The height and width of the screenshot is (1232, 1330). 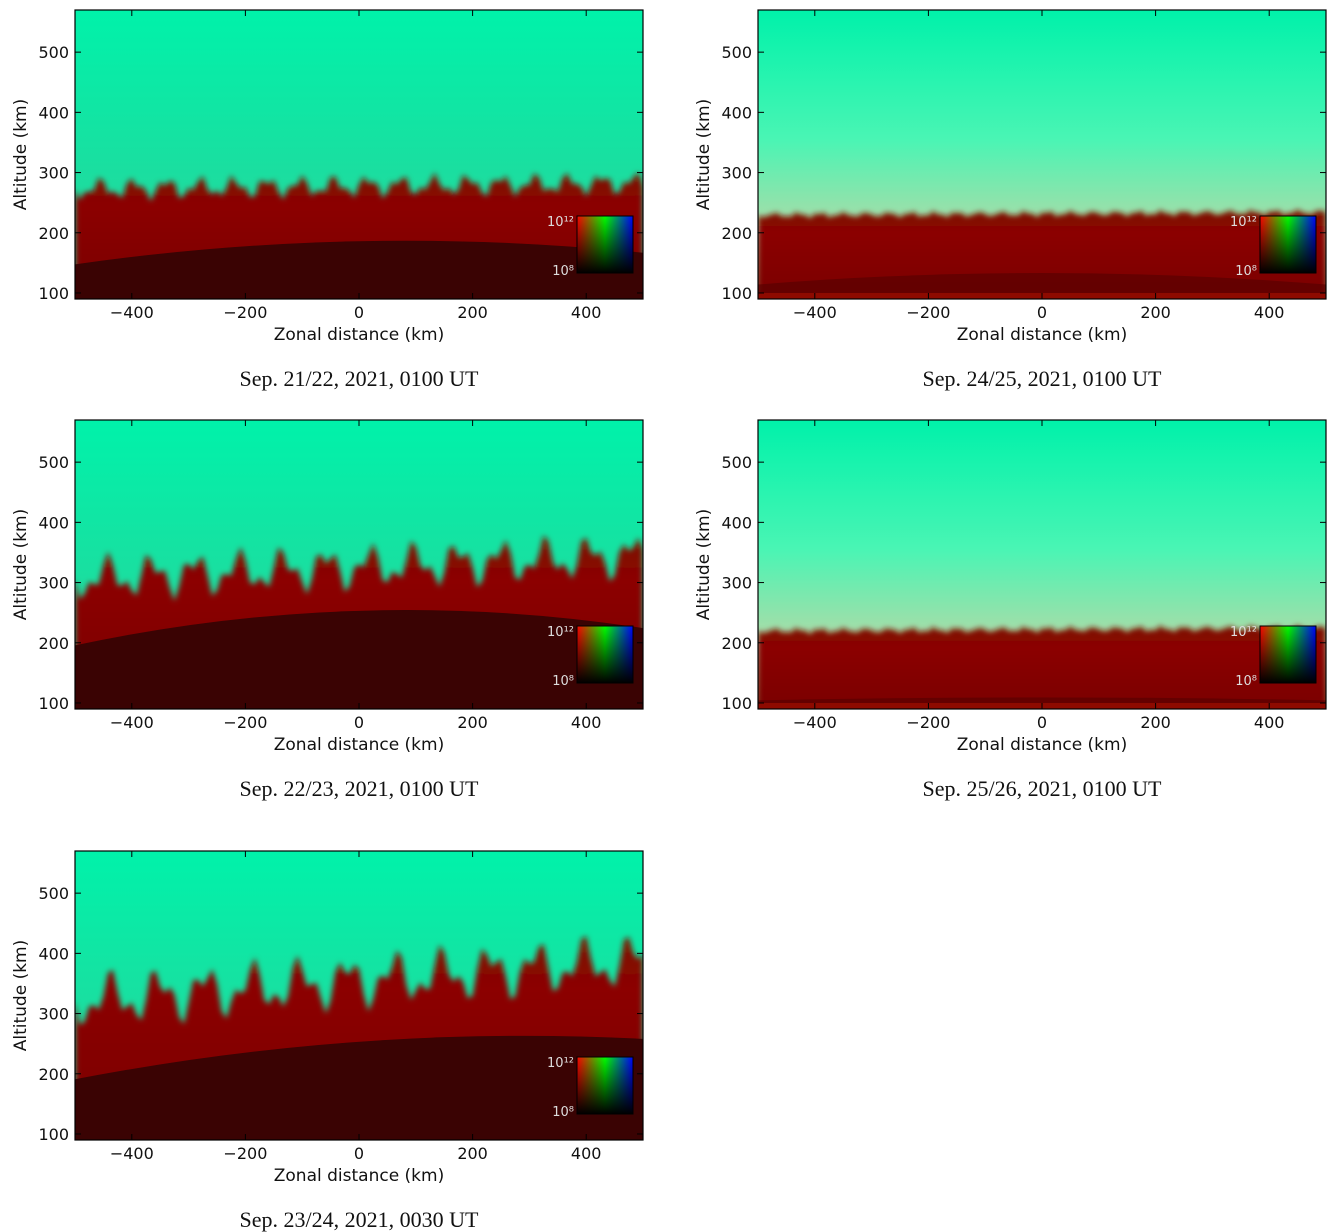 I want to click on caption: Sep. 24/25, 2021, 0100 UT, so click(x=1043, y=378).